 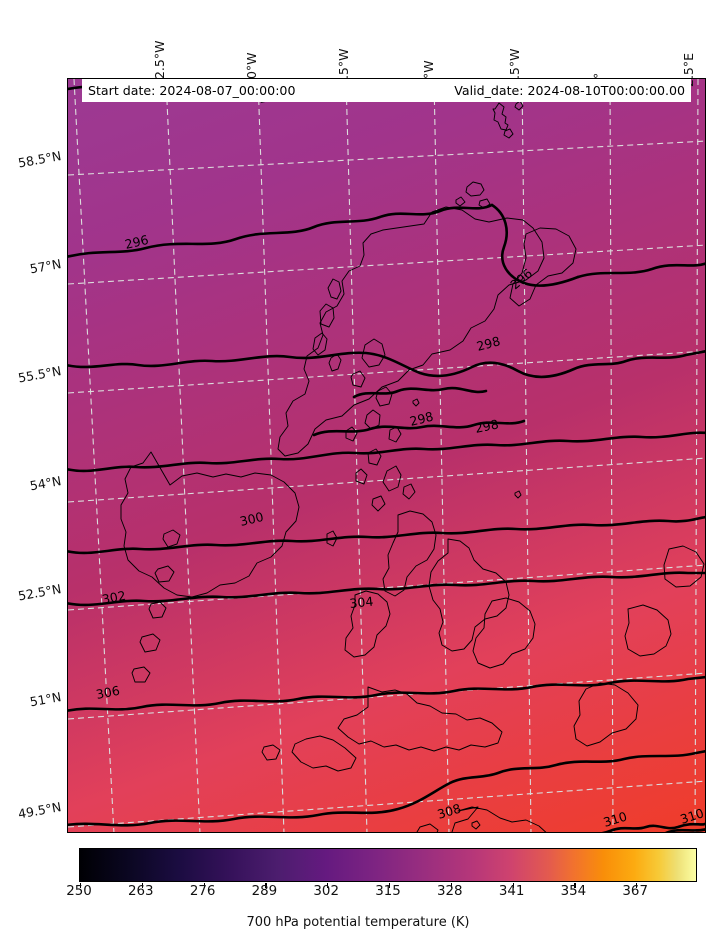 What do you see at coordinates (358, 922) in the screenshot?
I see `colorbar-label: 700 hPa potential temperature (K)` at bounding box center [358, 922].